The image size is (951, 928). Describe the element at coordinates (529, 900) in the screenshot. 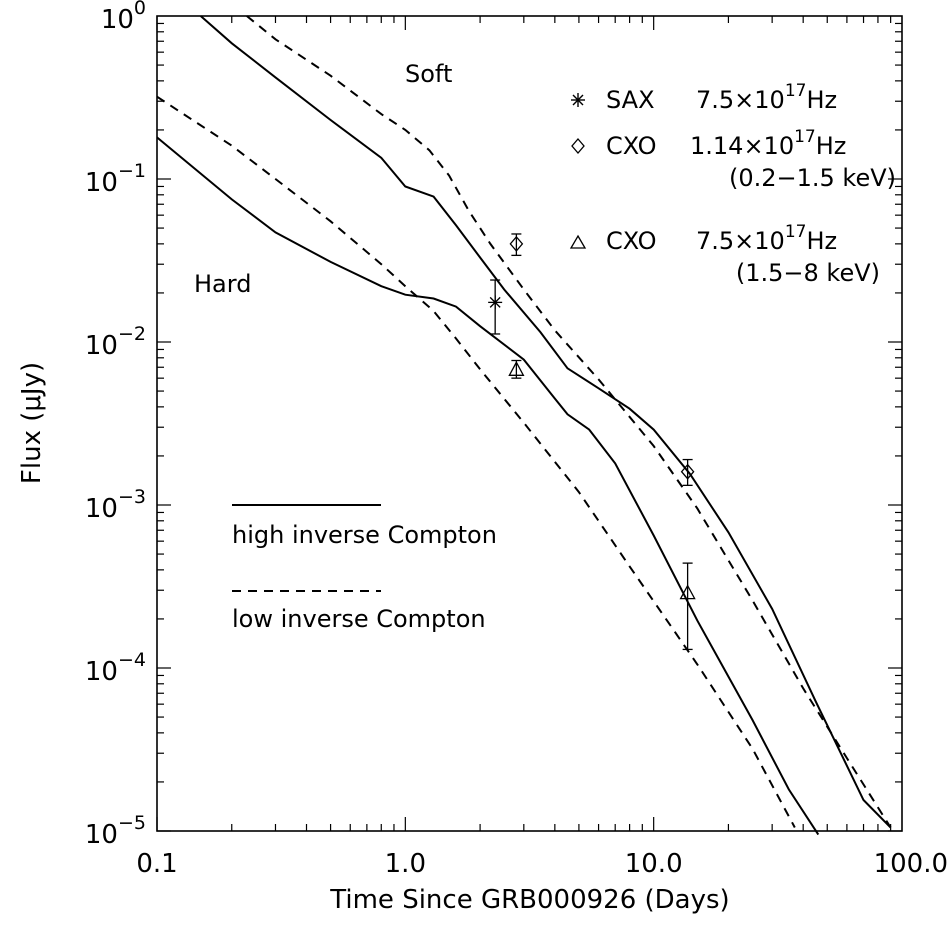

I see `x-axis-title: Time Since GRB000926 (Days)` at that location.